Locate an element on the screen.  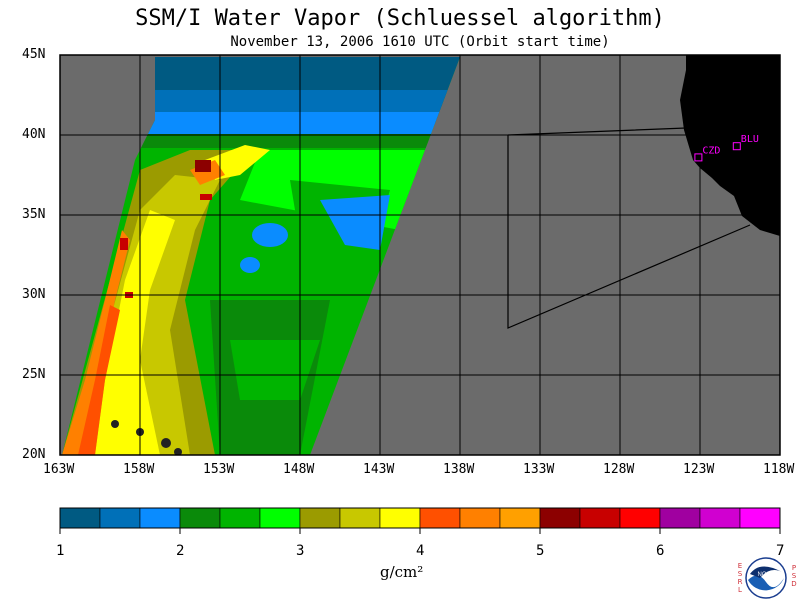
north-america-land is located at coordinates (730, 145).